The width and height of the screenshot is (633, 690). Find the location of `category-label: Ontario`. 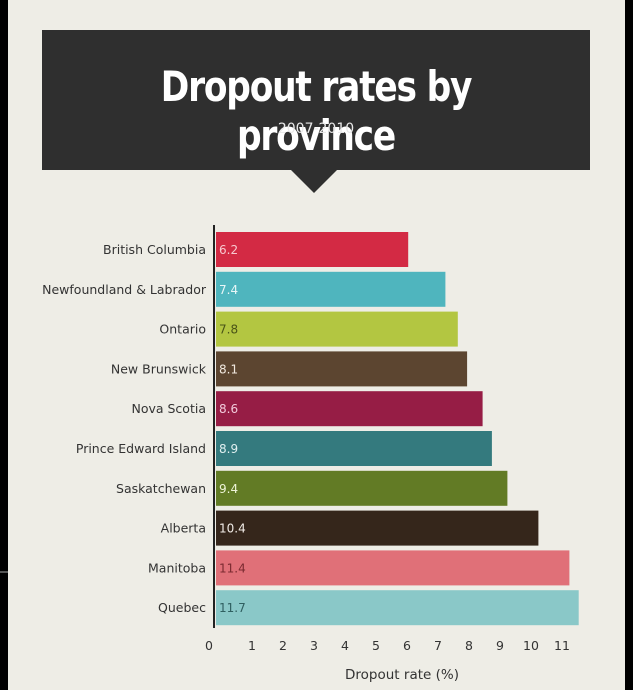

category-label: Ontario is located at coordinates (182, 329).